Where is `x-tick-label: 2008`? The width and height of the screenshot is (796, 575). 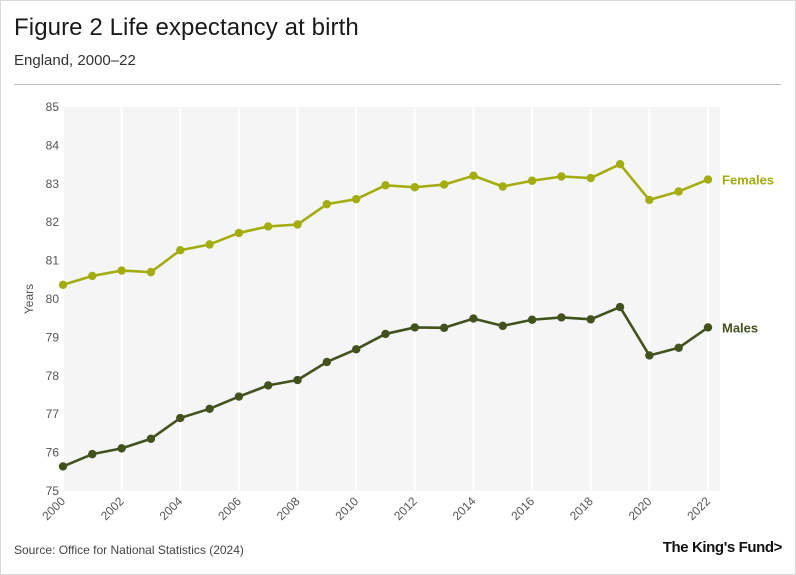
x-tick-label: 2008 is located at coordinates (288, 508).